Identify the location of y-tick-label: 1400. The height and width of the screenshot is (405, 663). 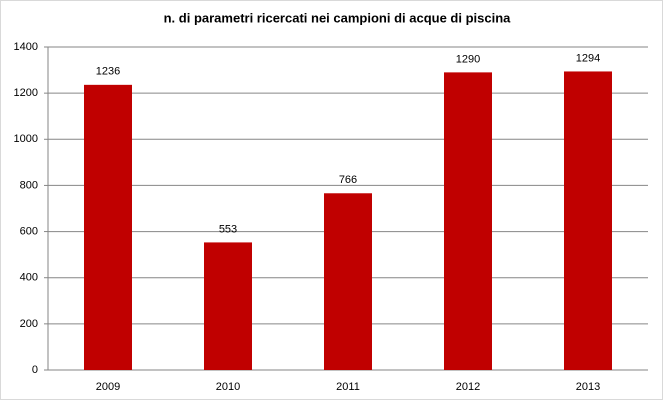
(26, 47).